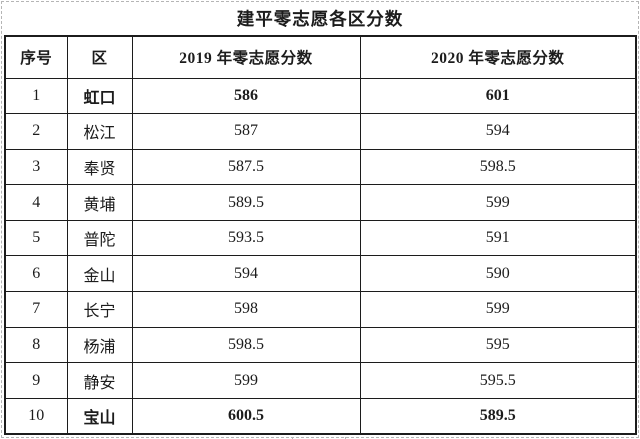  What do you see at coordinates (36, 416) in the screenshot?
I see `row-number: 10` at bounding box center [36, 416].